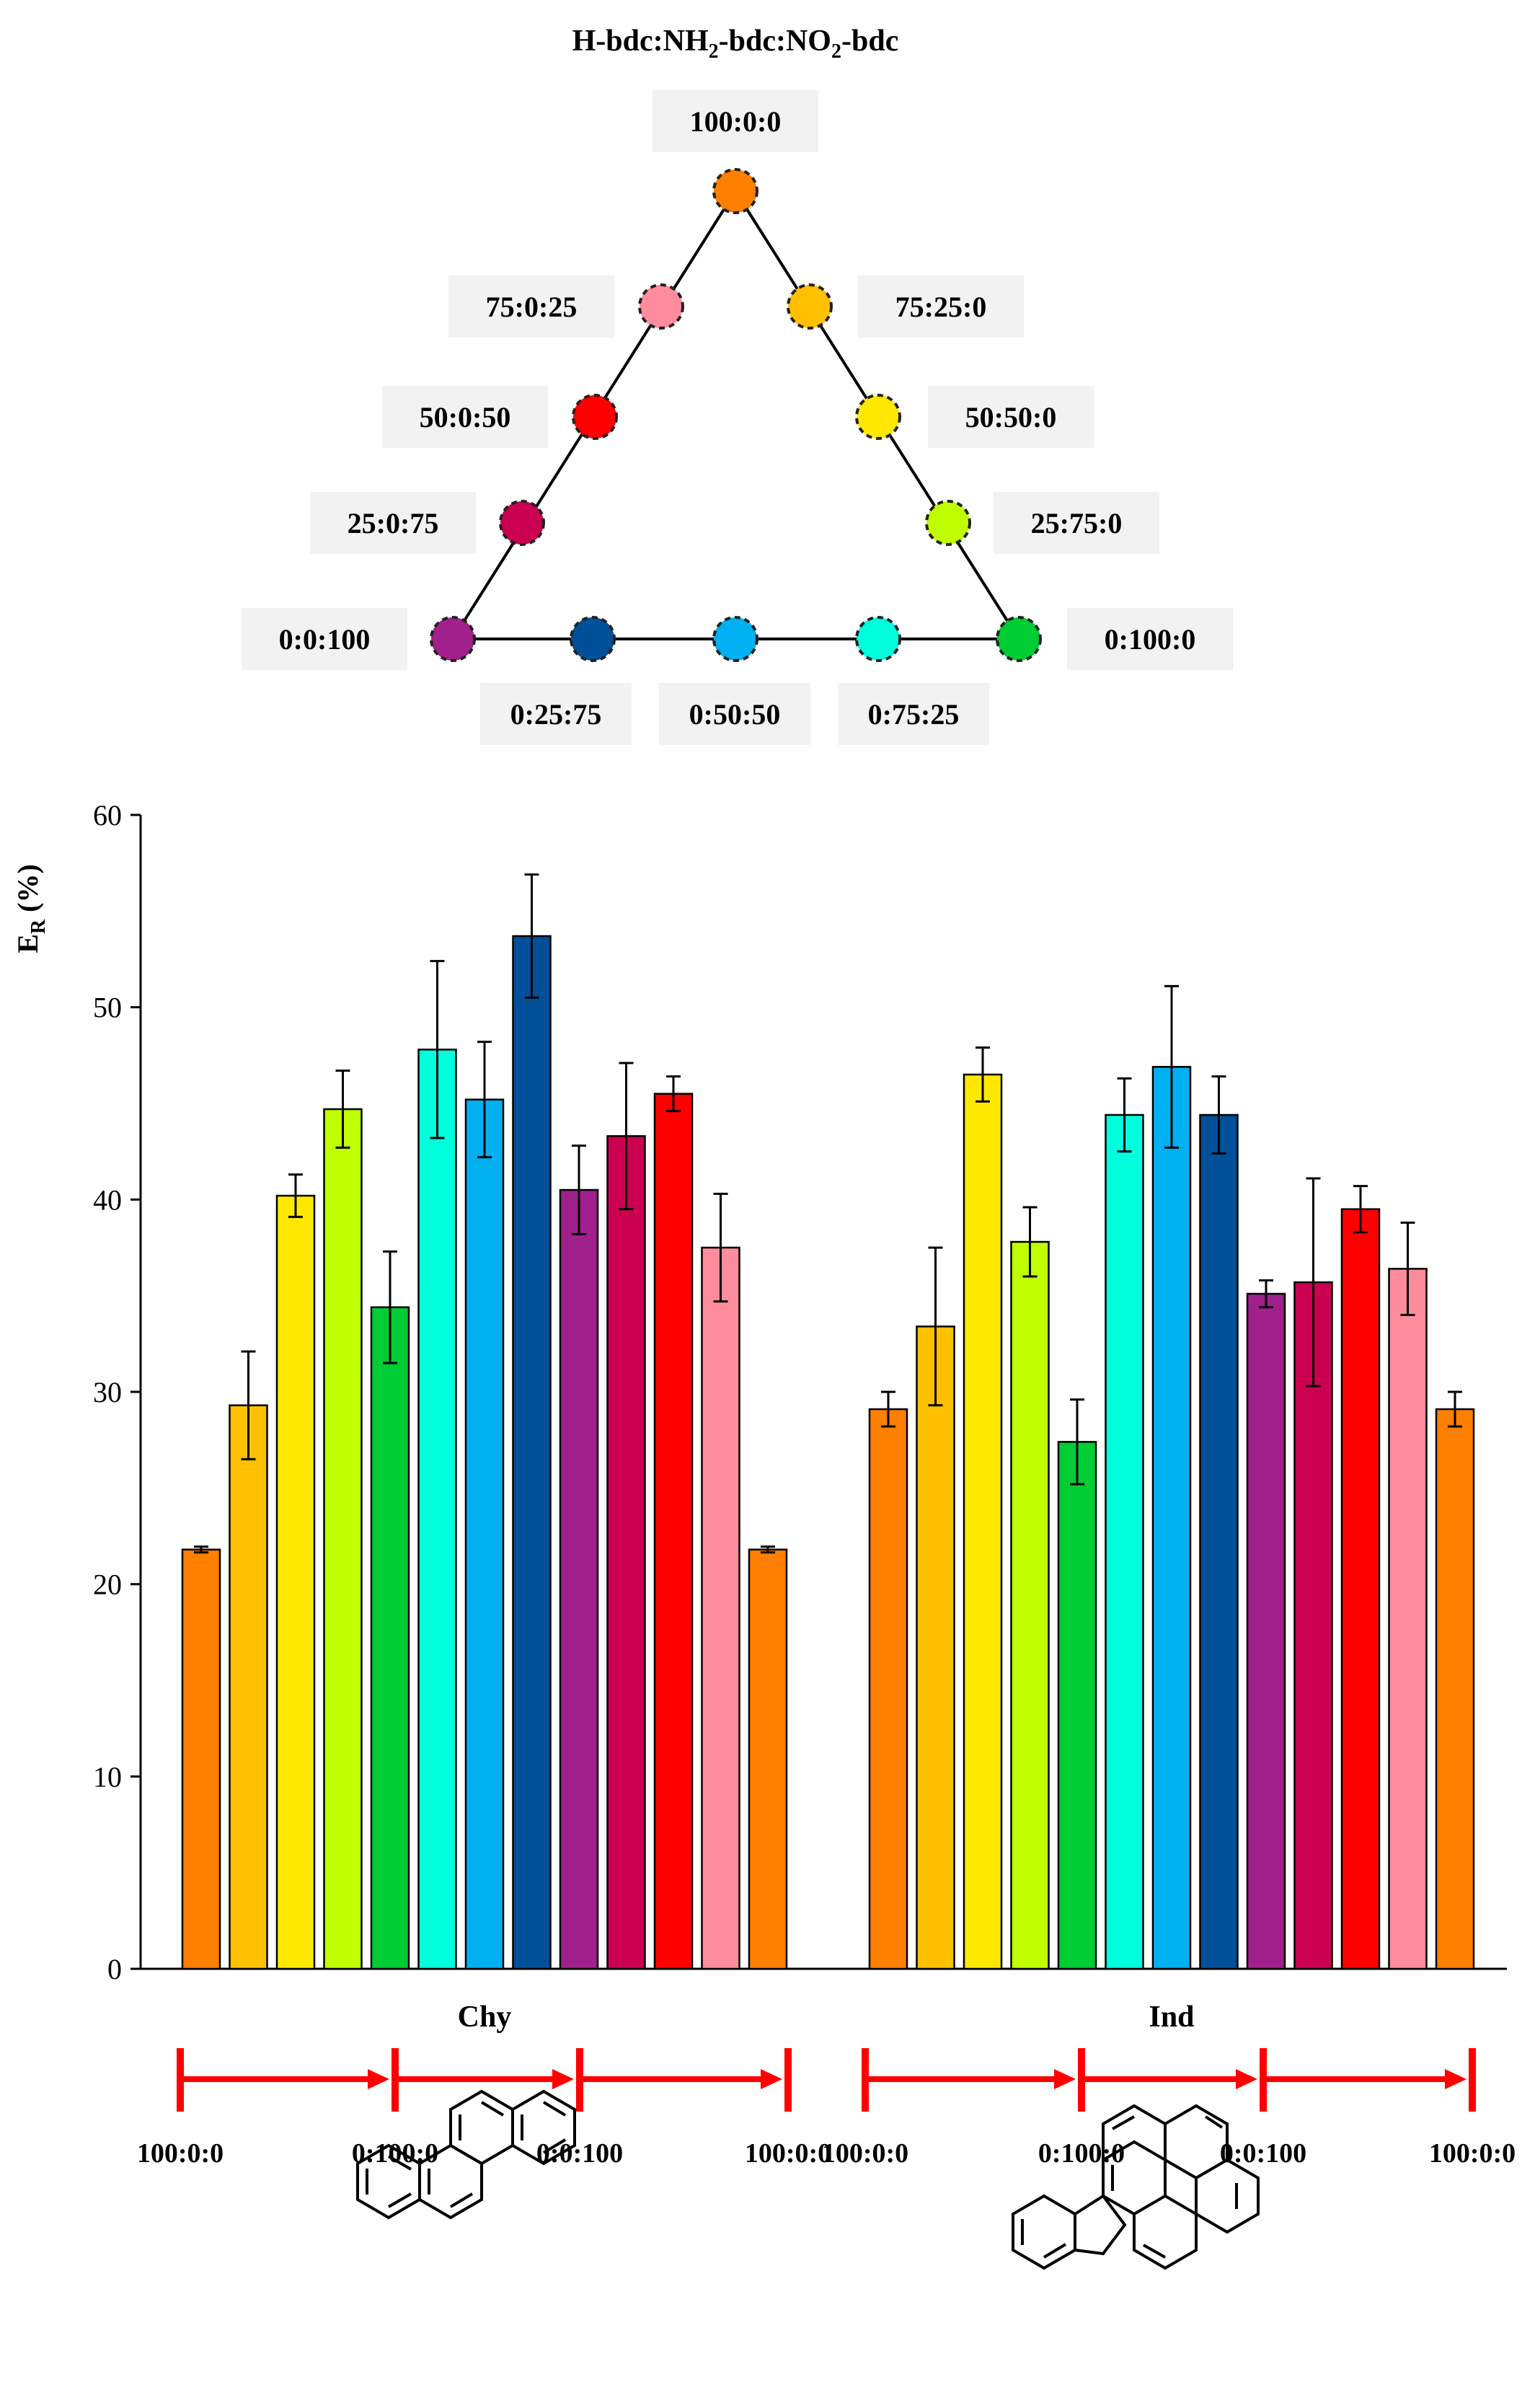 This screenshot has width=1535, height=2408. Describe the element at coordinates (107, 1392) in the screenshot. I see `y-tick-label: 30` at that location.